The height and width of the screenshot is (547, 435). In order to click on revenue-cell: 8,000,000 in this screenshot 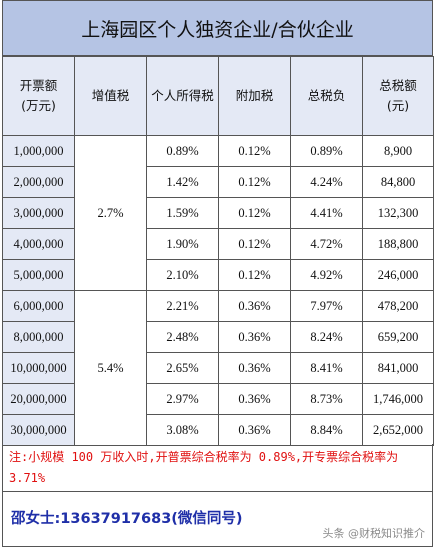, I will do `click(38, 337)`.